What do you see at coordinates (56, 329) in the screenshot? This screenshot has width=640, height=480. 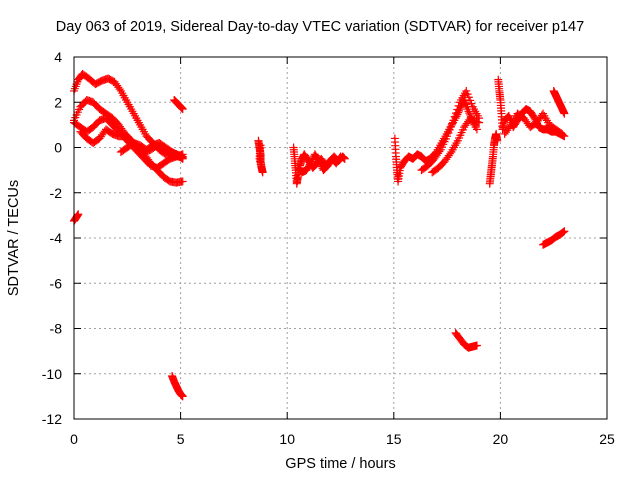 I see `y-tick-label: -8` at bounding box center [56, 329].